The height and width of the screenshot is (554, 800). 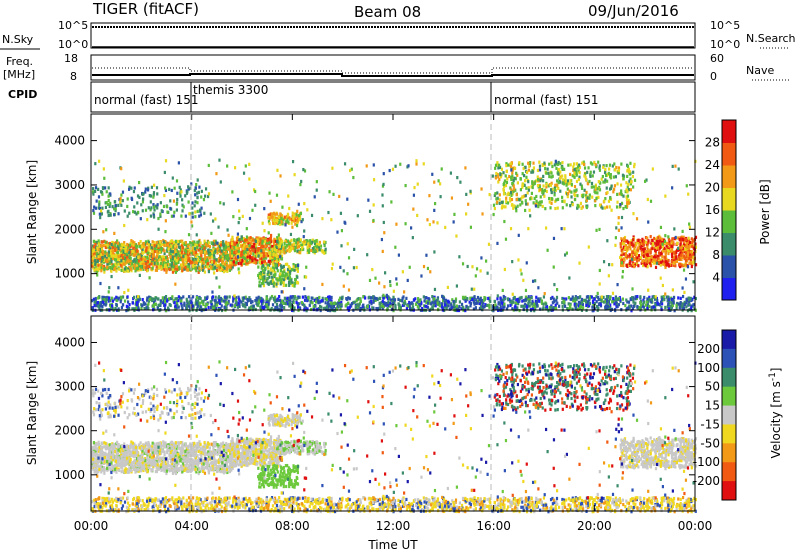 I want to click on freq-unit: [MHz], so click(x=19, y=74).